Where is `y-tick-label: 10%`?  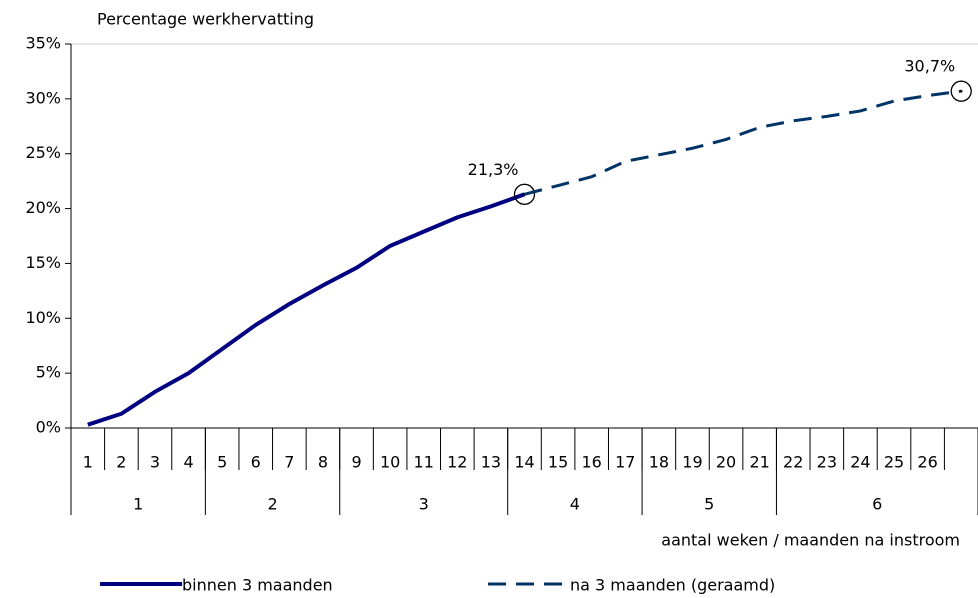
y-tick-label: 10% is located at coordinates (43, 317).